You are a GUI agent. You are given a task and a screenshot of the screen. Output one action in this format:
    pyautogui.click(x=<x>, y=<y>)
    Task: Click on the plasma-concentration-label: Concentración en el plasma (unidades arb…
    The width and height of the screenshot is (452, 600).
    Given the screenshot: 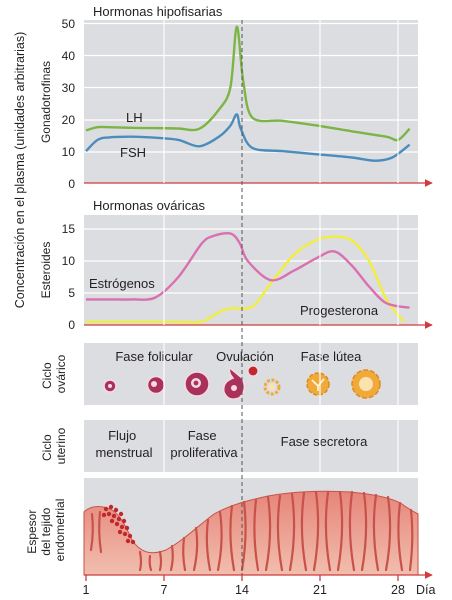 What is the action you would take?
    pyautogui.click(x=20, y=170)
    